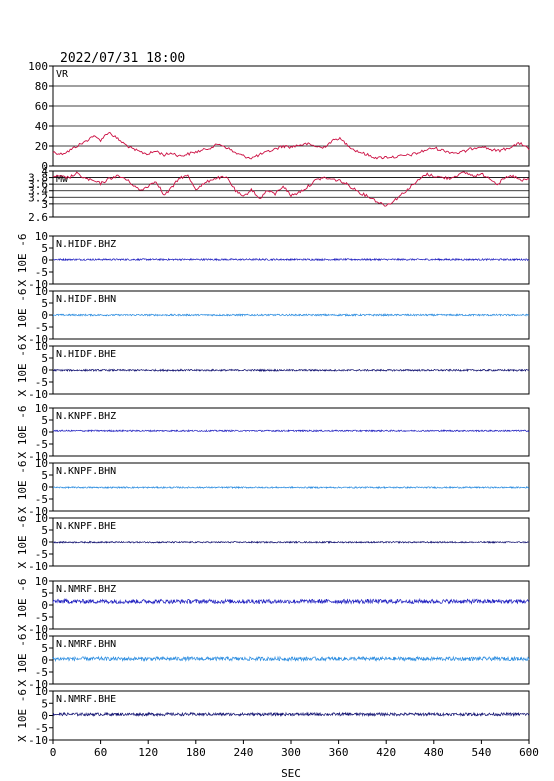 This screenshot has width=554, height=781. I want to click on x-tick-label: 420, so click(386, 752).